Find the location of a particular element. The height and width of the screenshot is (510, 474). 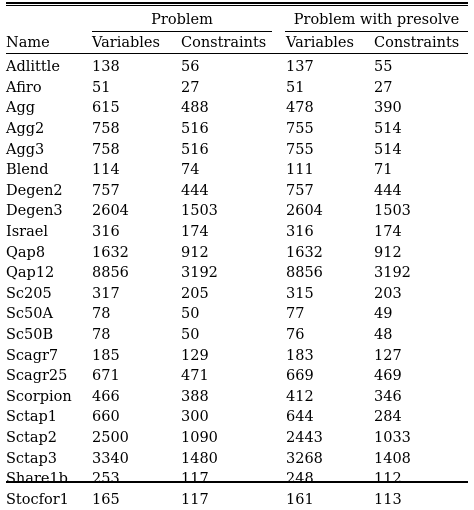

cell-presolve-constraints: 469 is located at coordinates (388, 376).